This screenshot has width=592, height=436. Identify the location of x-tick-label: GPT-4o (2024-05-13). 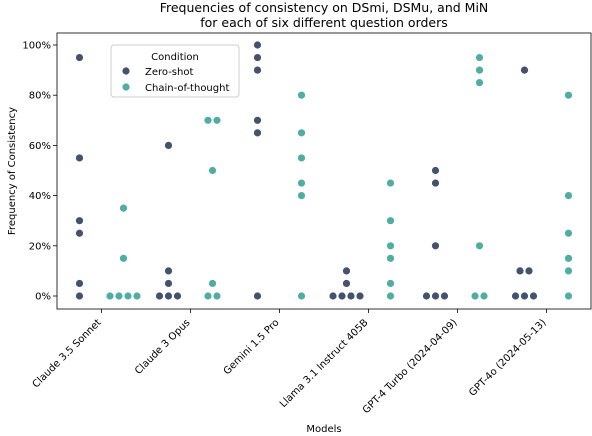
(507, 357).